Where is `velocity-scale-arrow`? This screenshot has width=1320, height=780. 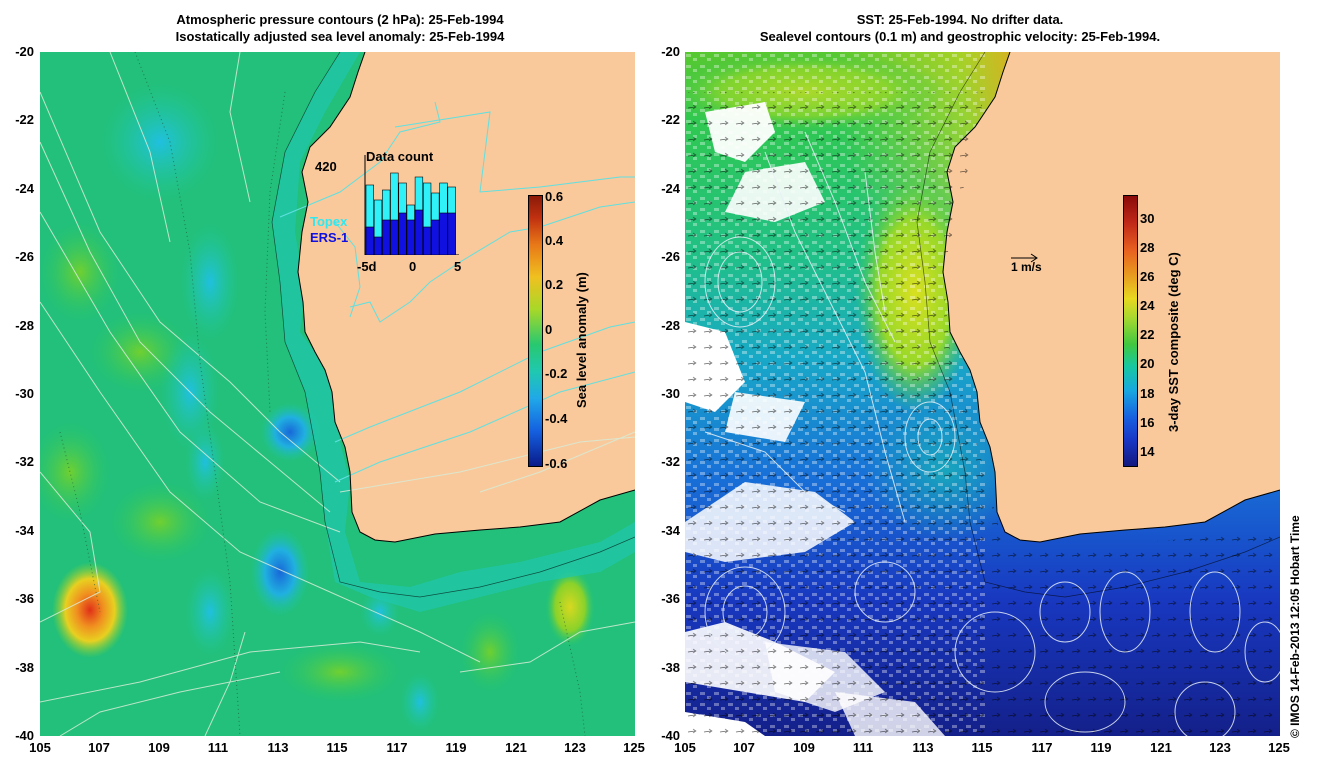 velocity-scale-arrow is located at coordinates (1024, 258).